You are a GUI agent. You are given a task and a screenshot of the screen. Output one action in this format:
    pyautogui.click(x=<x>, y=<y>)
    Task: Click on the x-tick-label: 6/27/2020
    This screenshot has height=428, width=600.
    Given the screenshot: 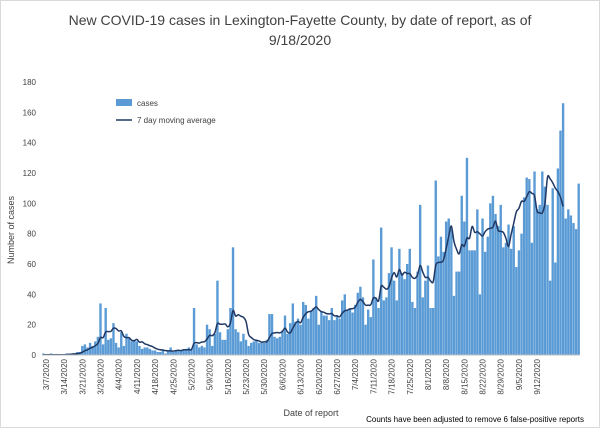 What is the action you would take?
    pyautogui.click(x=337, y=376)
    